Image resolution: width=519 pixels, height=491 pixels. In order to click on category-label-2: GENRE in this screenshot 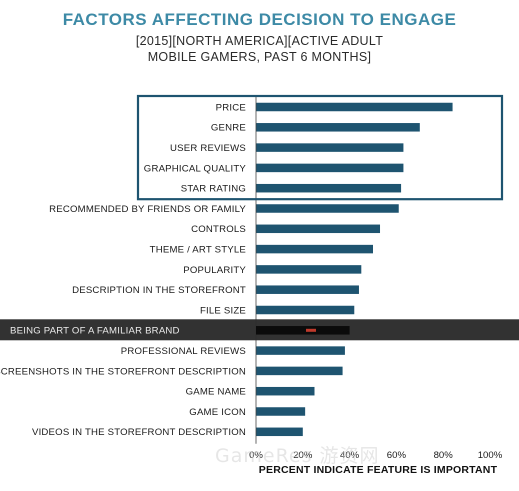, I will do `click(228, 128)`.